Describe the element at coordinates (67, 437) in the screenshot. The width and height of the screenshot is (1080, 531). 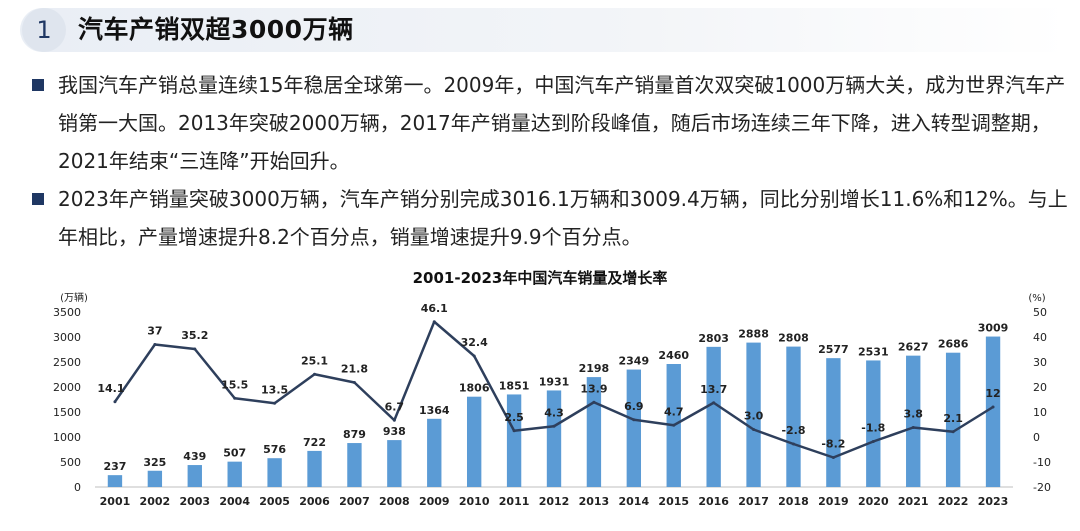
I see `left-tick-label: 1000` at that location.